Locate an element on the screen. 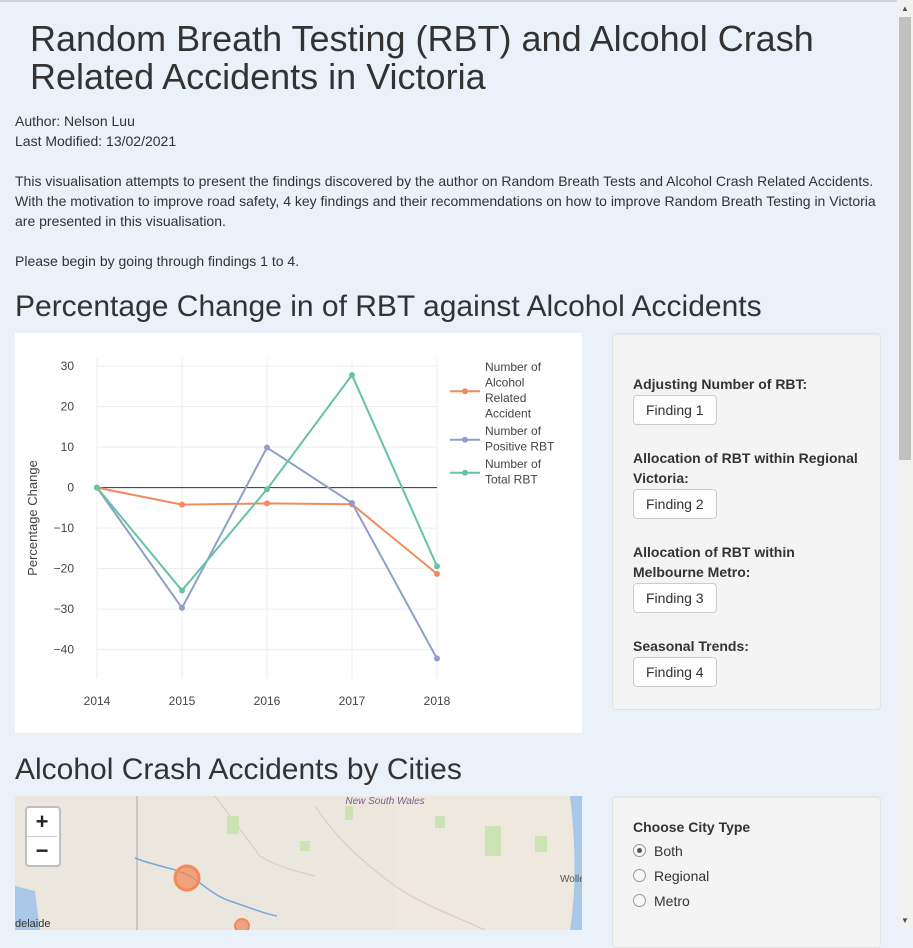  radio-button-regional is located at coordinates (639, 875).